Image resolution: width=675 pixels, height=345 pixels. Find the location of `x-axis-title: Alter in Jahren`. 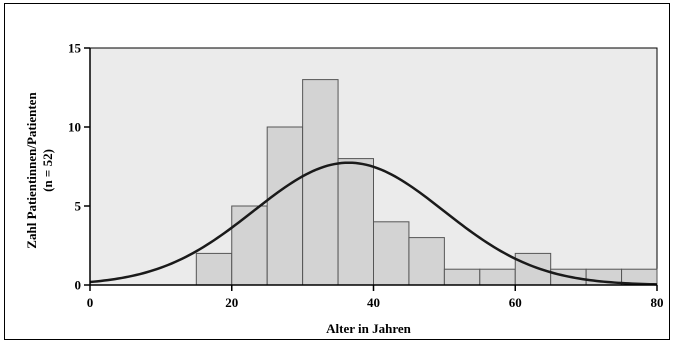

x-axis-title: Alter in Jahren is located at coordinates (369, 328).